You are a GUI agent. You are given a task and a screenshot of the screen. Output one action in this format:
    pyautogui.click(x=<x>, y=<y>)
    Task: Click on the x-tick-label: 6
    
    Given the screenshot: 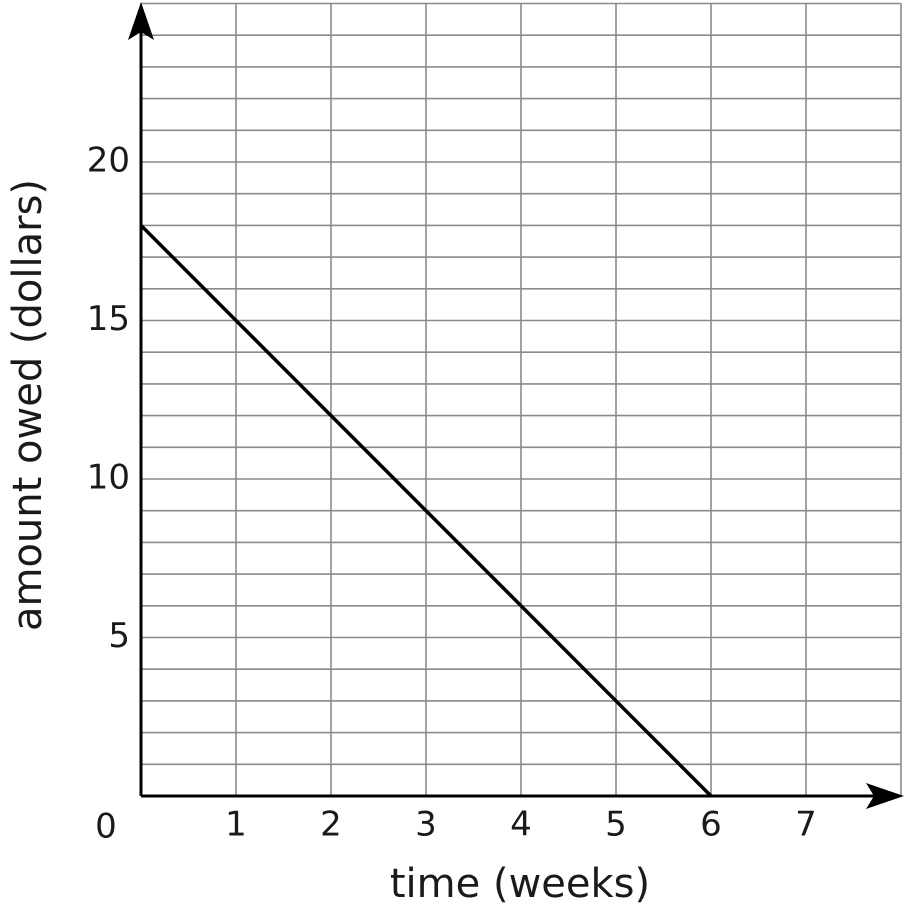 What is the action you would take?
    pyautogui.click(x=711, y=825)
    